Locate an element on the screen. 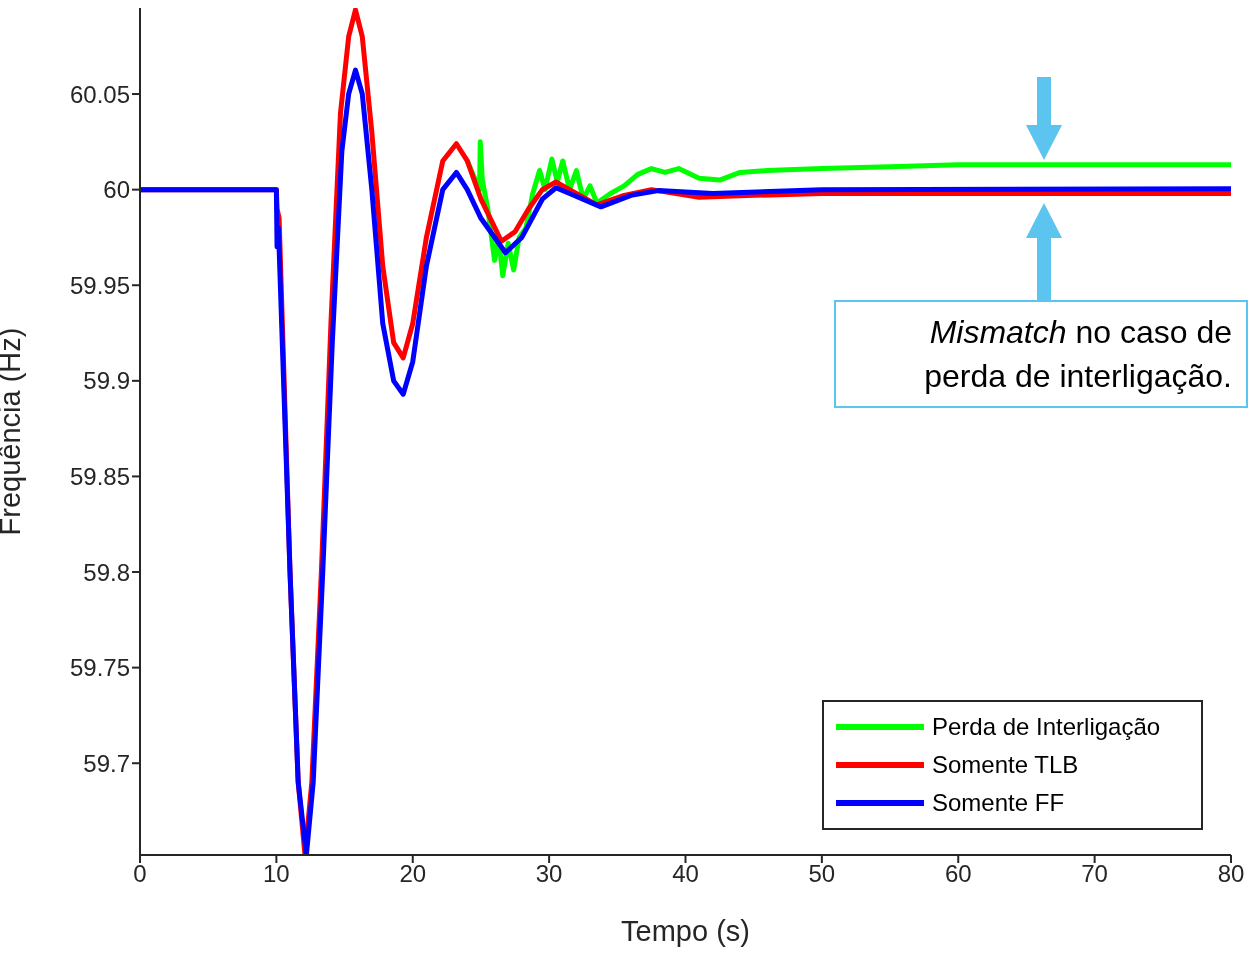  x-tick-label: 30 is located at coordinates (549, 874).